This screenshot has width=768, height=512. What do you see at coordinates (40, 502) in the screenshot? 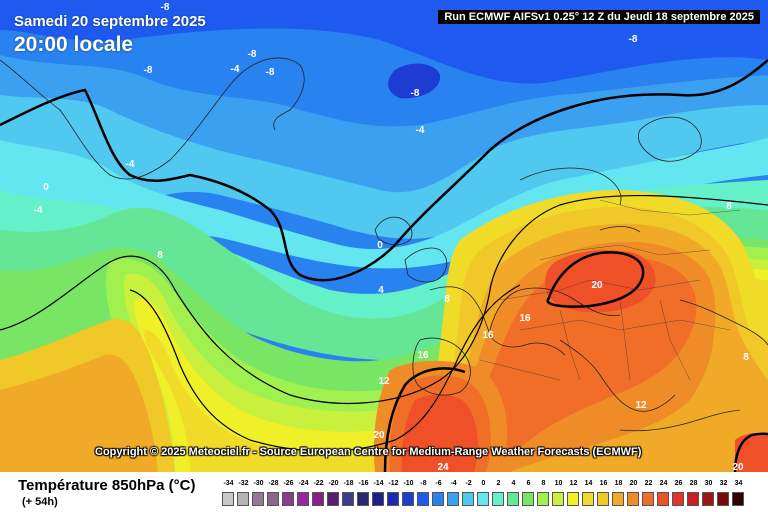
I see `lead-time: (+ 54h)` at bounding box center [40, 502].